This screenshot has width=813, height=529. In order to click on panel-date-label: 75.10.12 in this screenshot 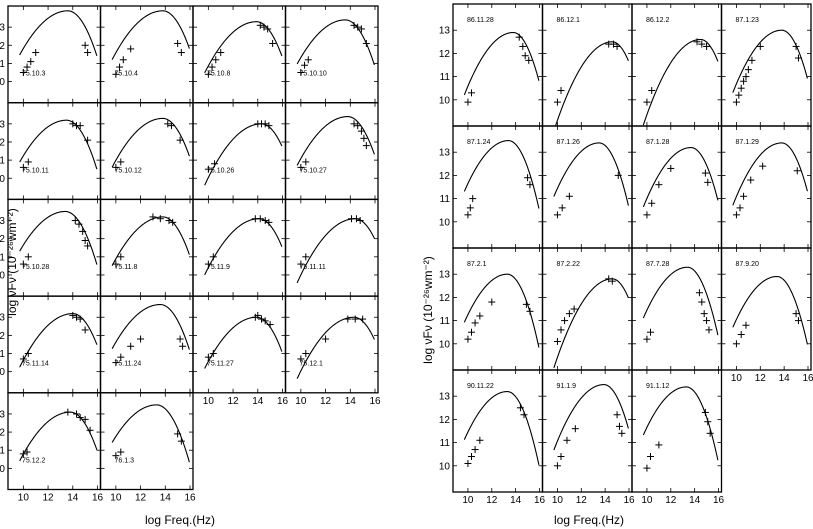, I will do `click(128, 170)`.